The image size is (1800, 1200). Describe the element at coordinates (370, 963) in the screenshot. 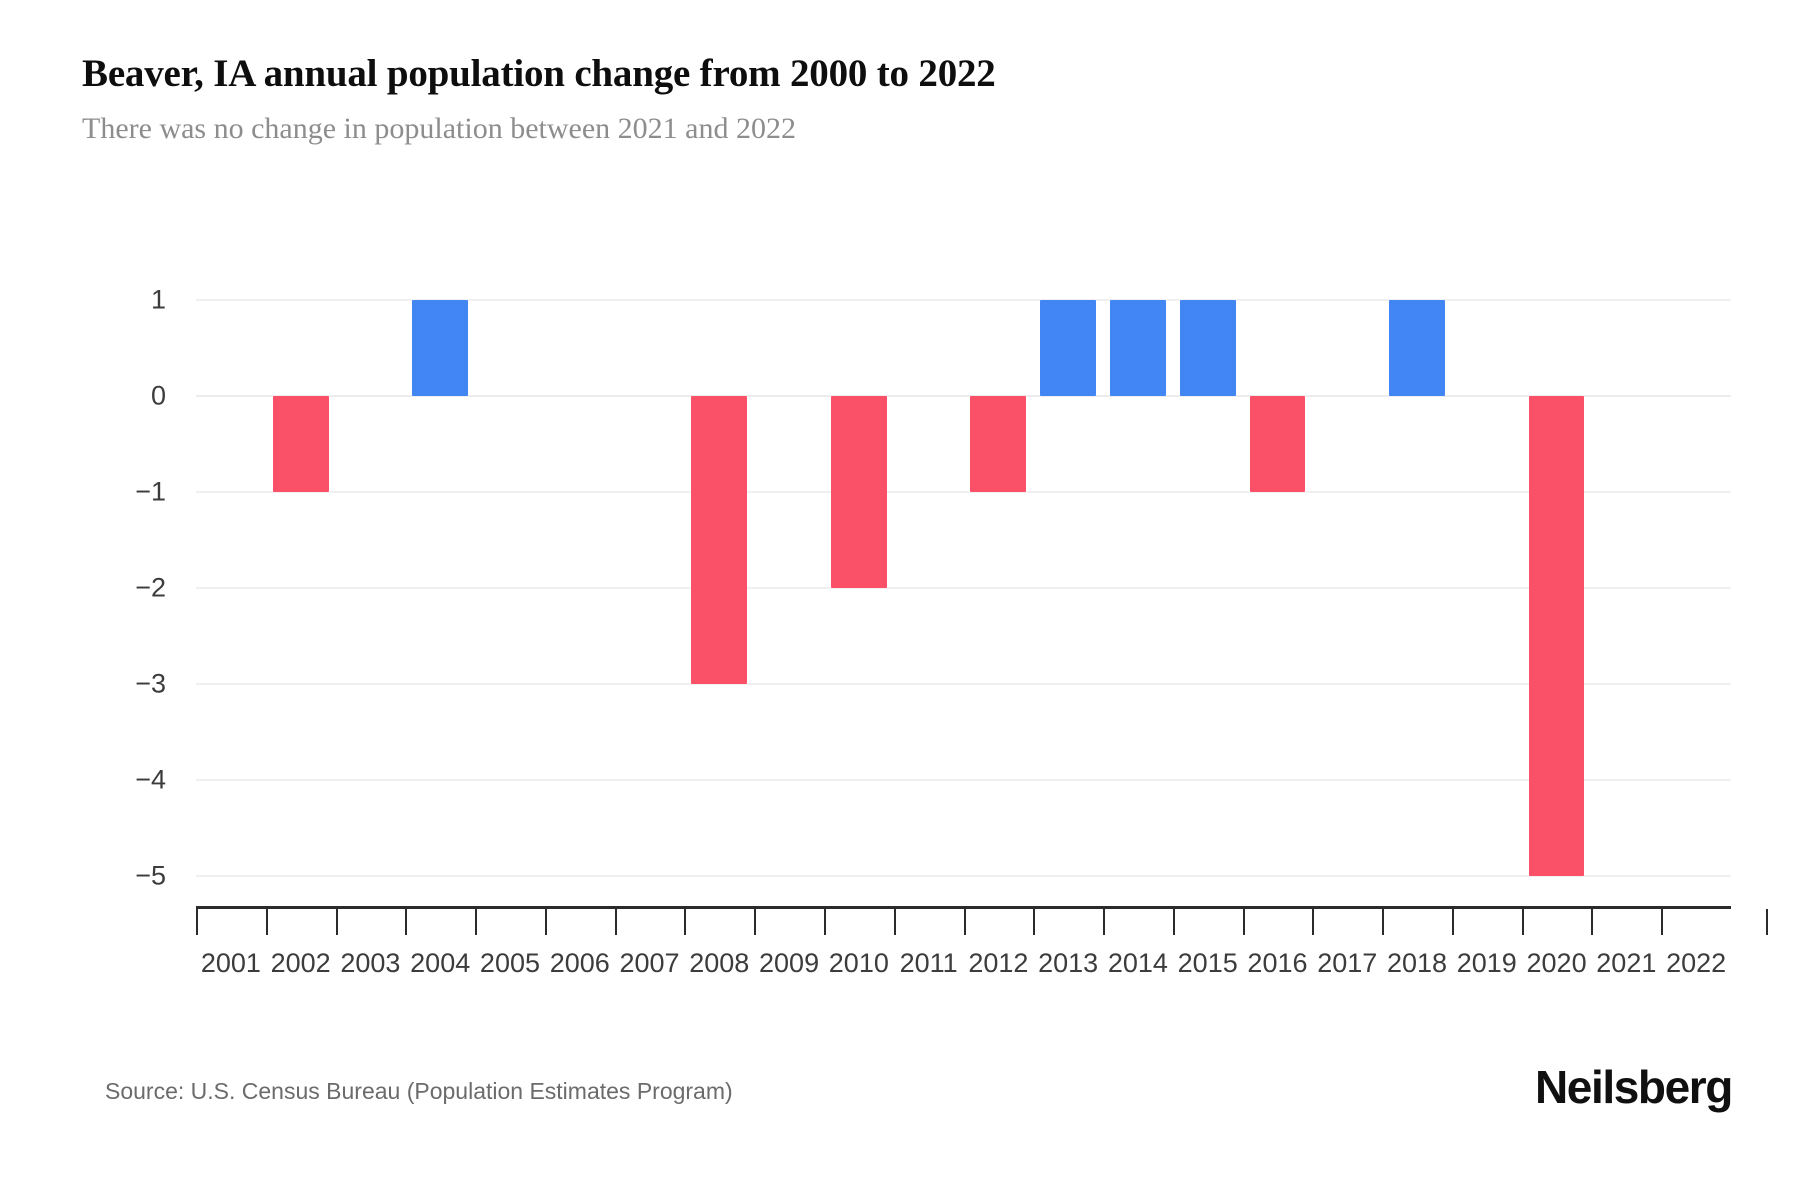

I see `x-axis-tick-label: 2003` at that location.